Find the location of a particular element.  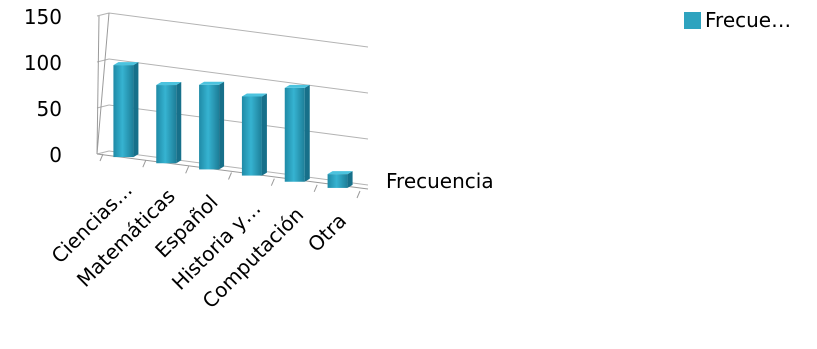

bars is located at coordinates (233, 125).